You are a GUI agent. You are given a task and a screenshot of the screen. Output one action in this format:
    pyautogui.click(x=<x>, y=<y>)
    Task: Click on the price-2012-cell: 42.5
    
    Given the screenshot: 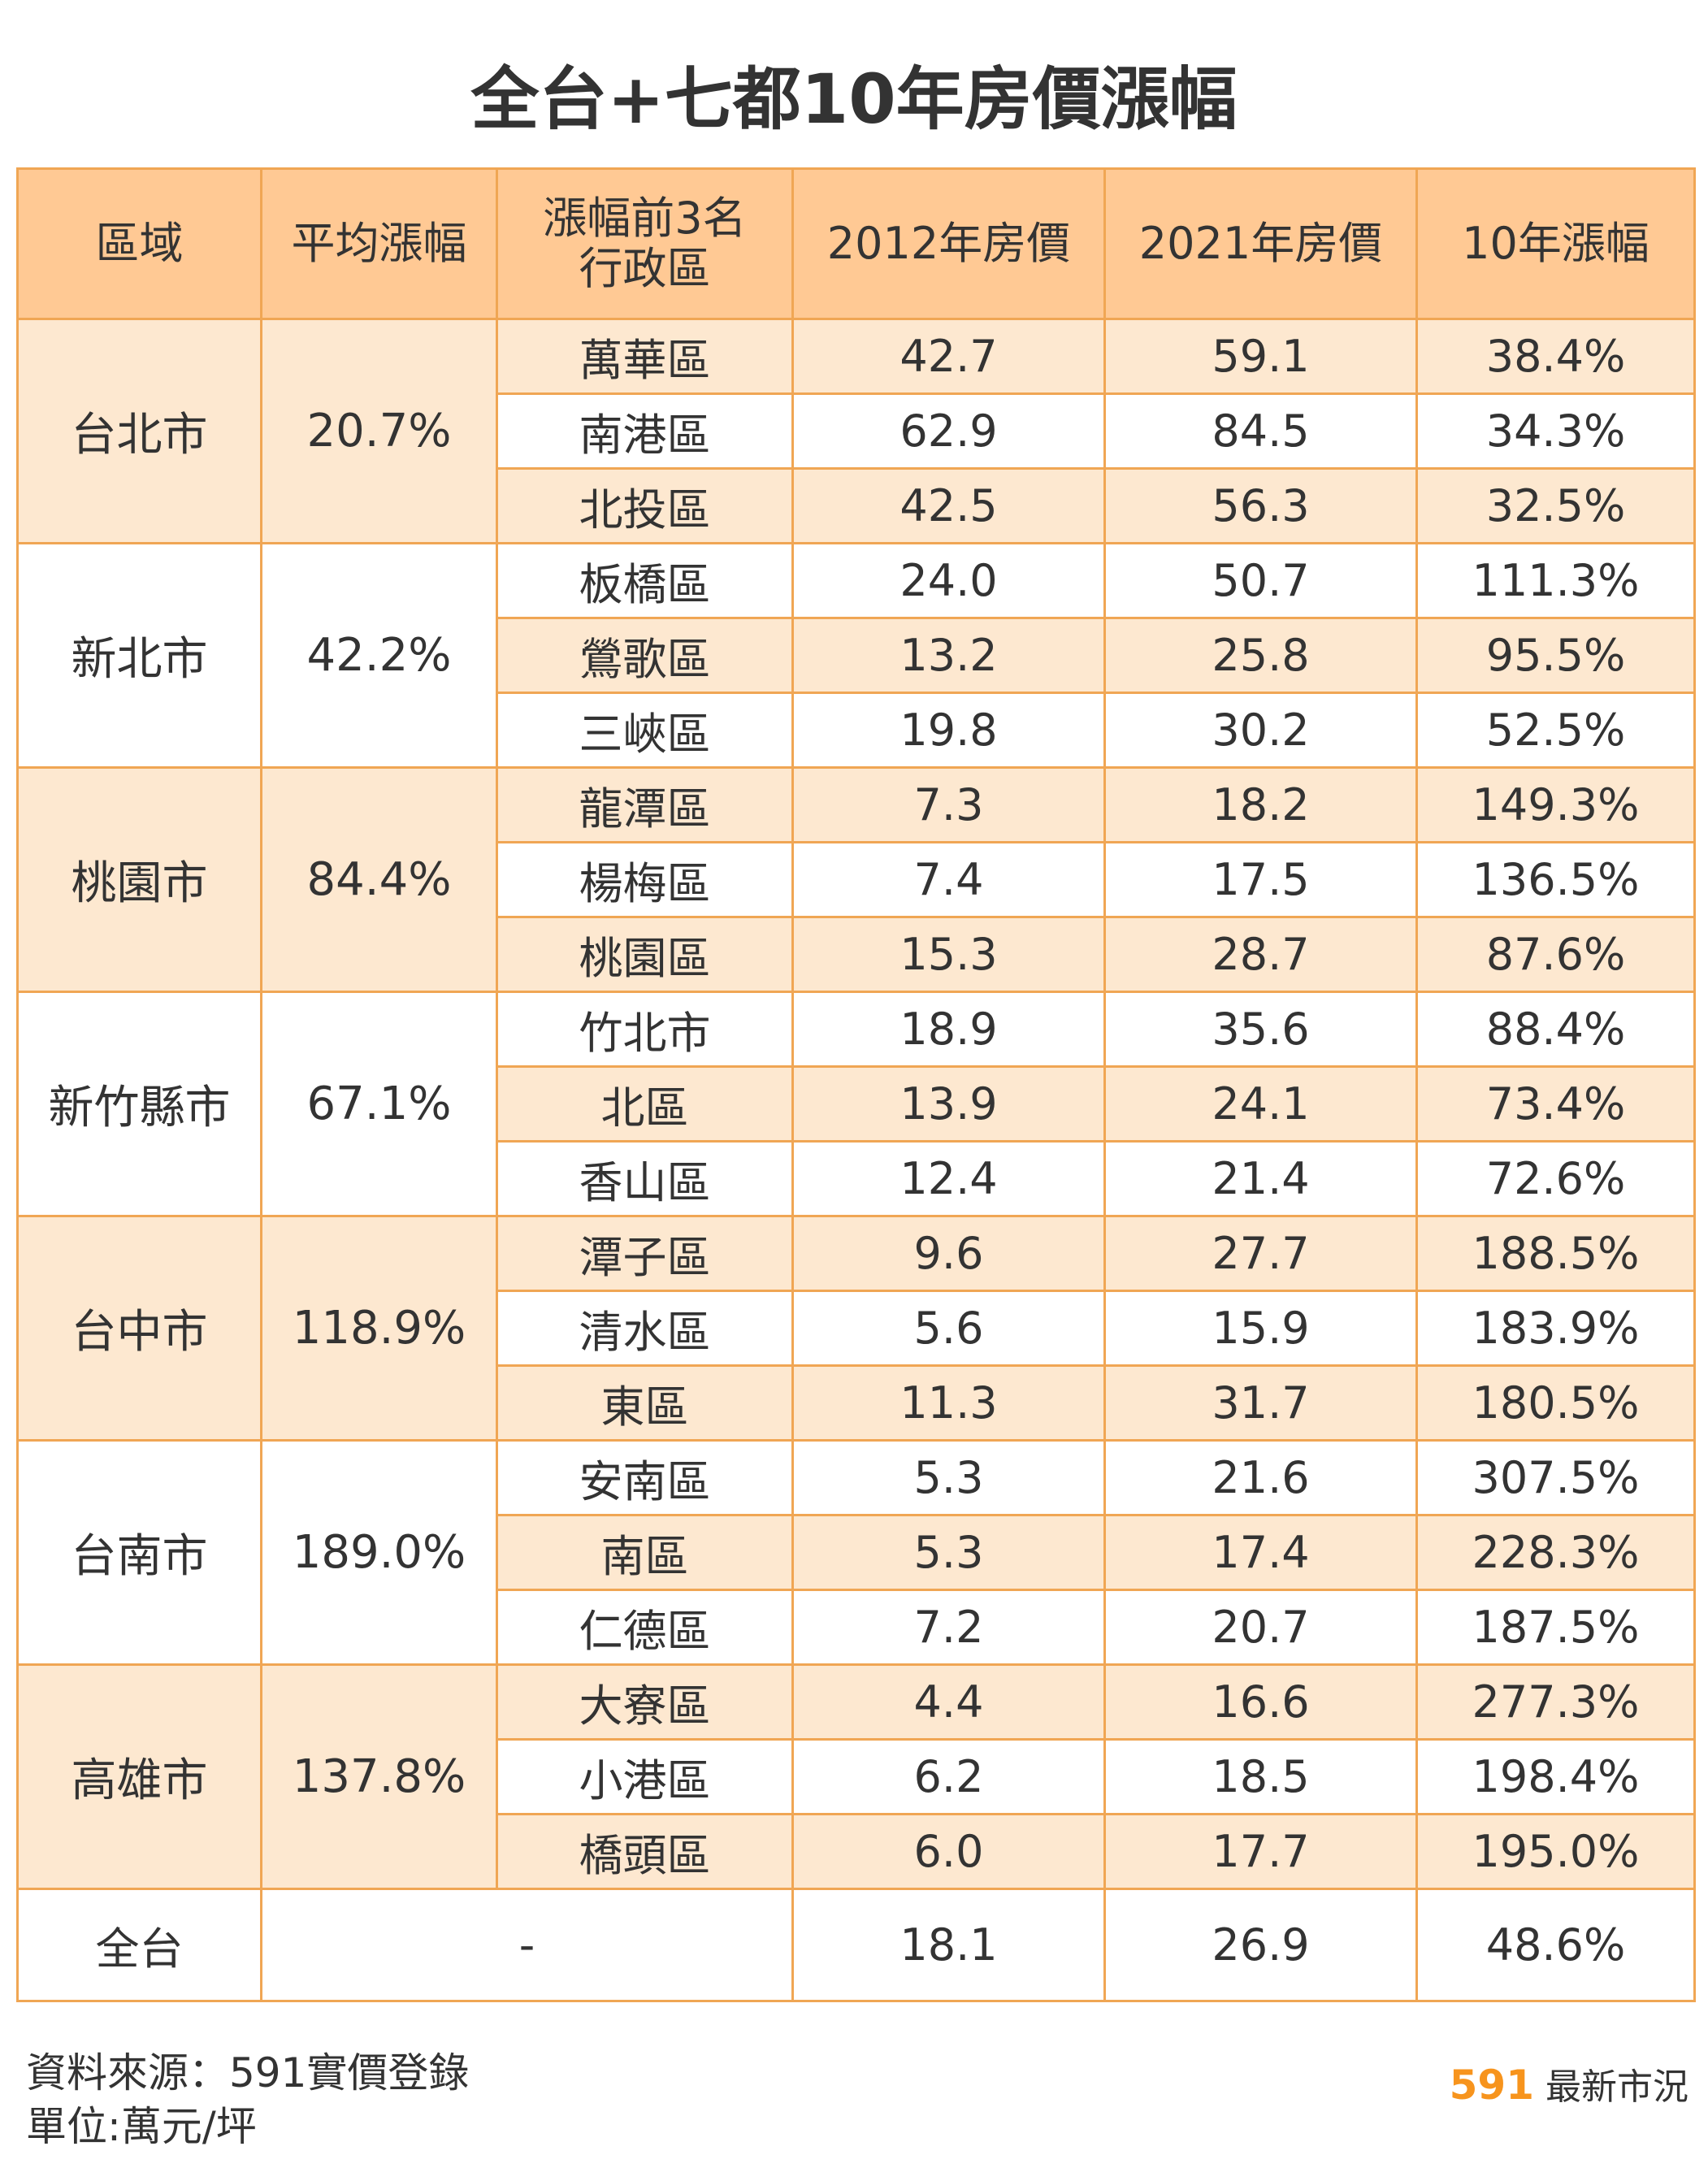 What is the action you would take?
    pyautogui.click(x=948, y=506)
    